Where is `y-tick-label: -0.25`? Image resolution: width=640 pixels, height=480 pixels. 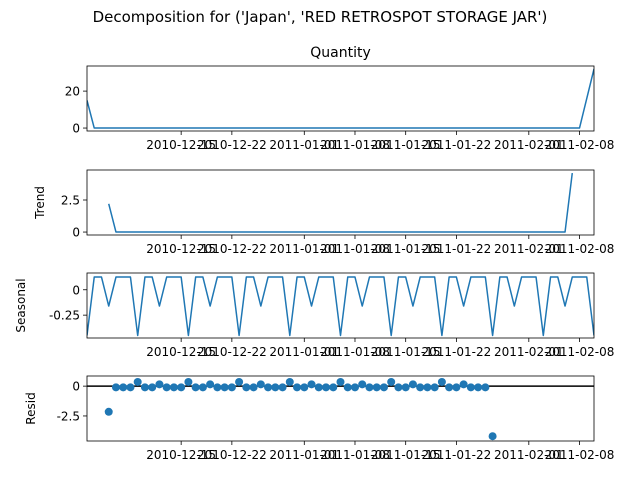
y-tick-label: -0.25 is located at coordinates (64, 316).